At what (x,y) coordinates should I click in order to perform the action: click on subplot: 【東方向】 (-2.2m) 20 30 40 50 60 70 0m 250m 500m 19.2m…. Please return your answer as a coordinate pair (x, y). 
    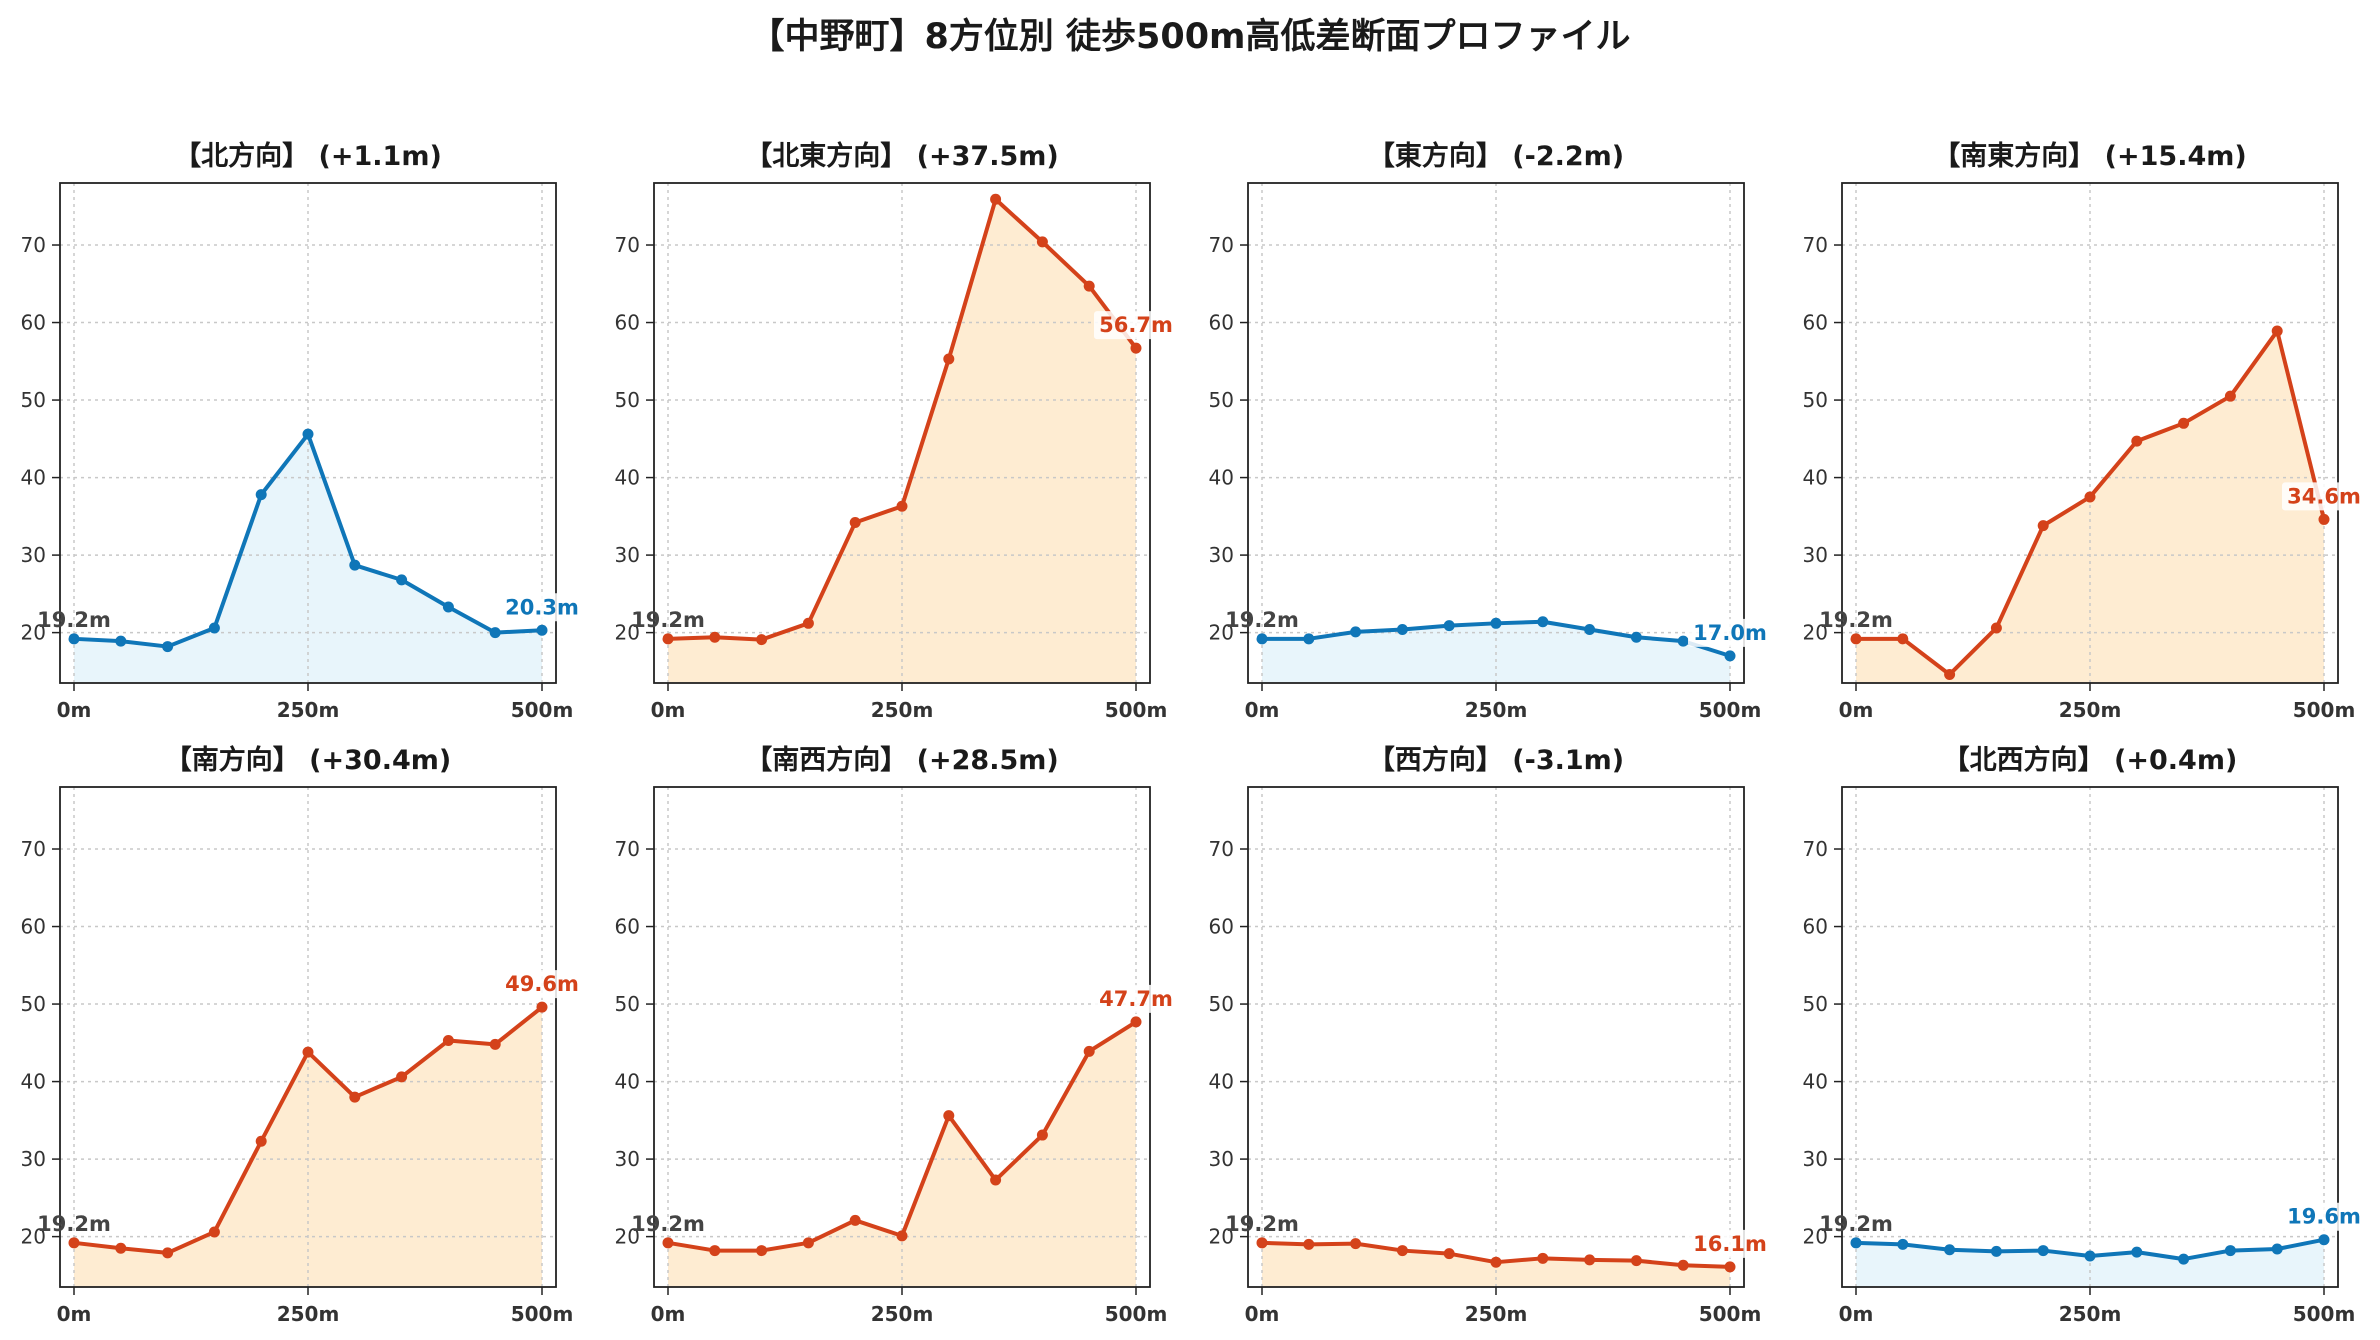
    Looking at the image, I should click on (1490, 431).